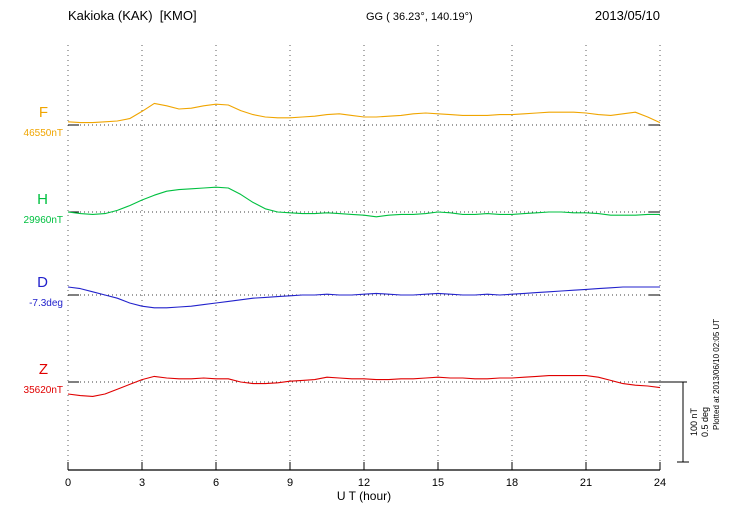 This screenshot has width=730, height=520. I want to click on x-tick-label-0: 0, so click(68, 483).